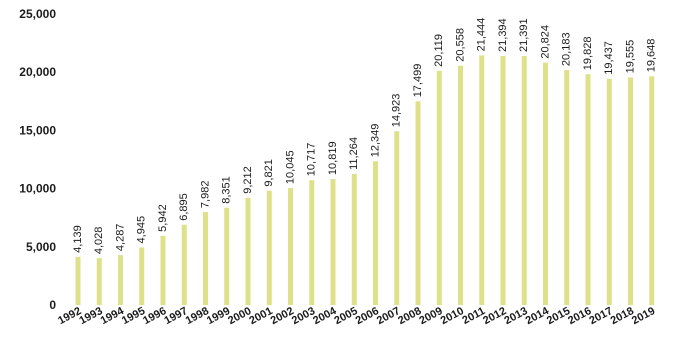 This screenshot has height=352, width=687. What do you see at coordinates (121, 238) in the screenshot?
I see `bar-value-label: 4,287` at bounding box center [121, 238].